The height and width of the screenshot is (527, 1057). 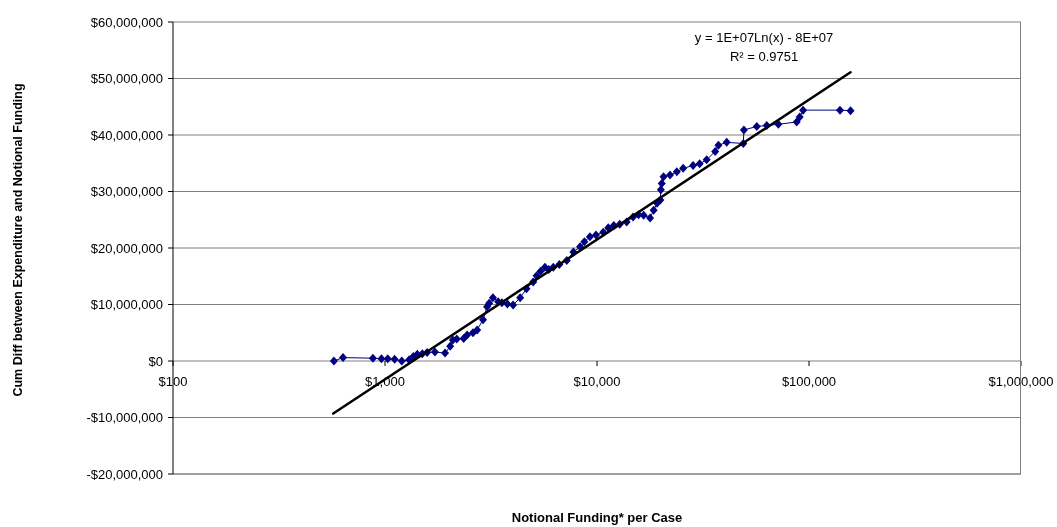 What do you see at coordinates (126, 305) in the screenshot?
I see `y-tick-label: $10,000,000` at bounding box center [126, 305].